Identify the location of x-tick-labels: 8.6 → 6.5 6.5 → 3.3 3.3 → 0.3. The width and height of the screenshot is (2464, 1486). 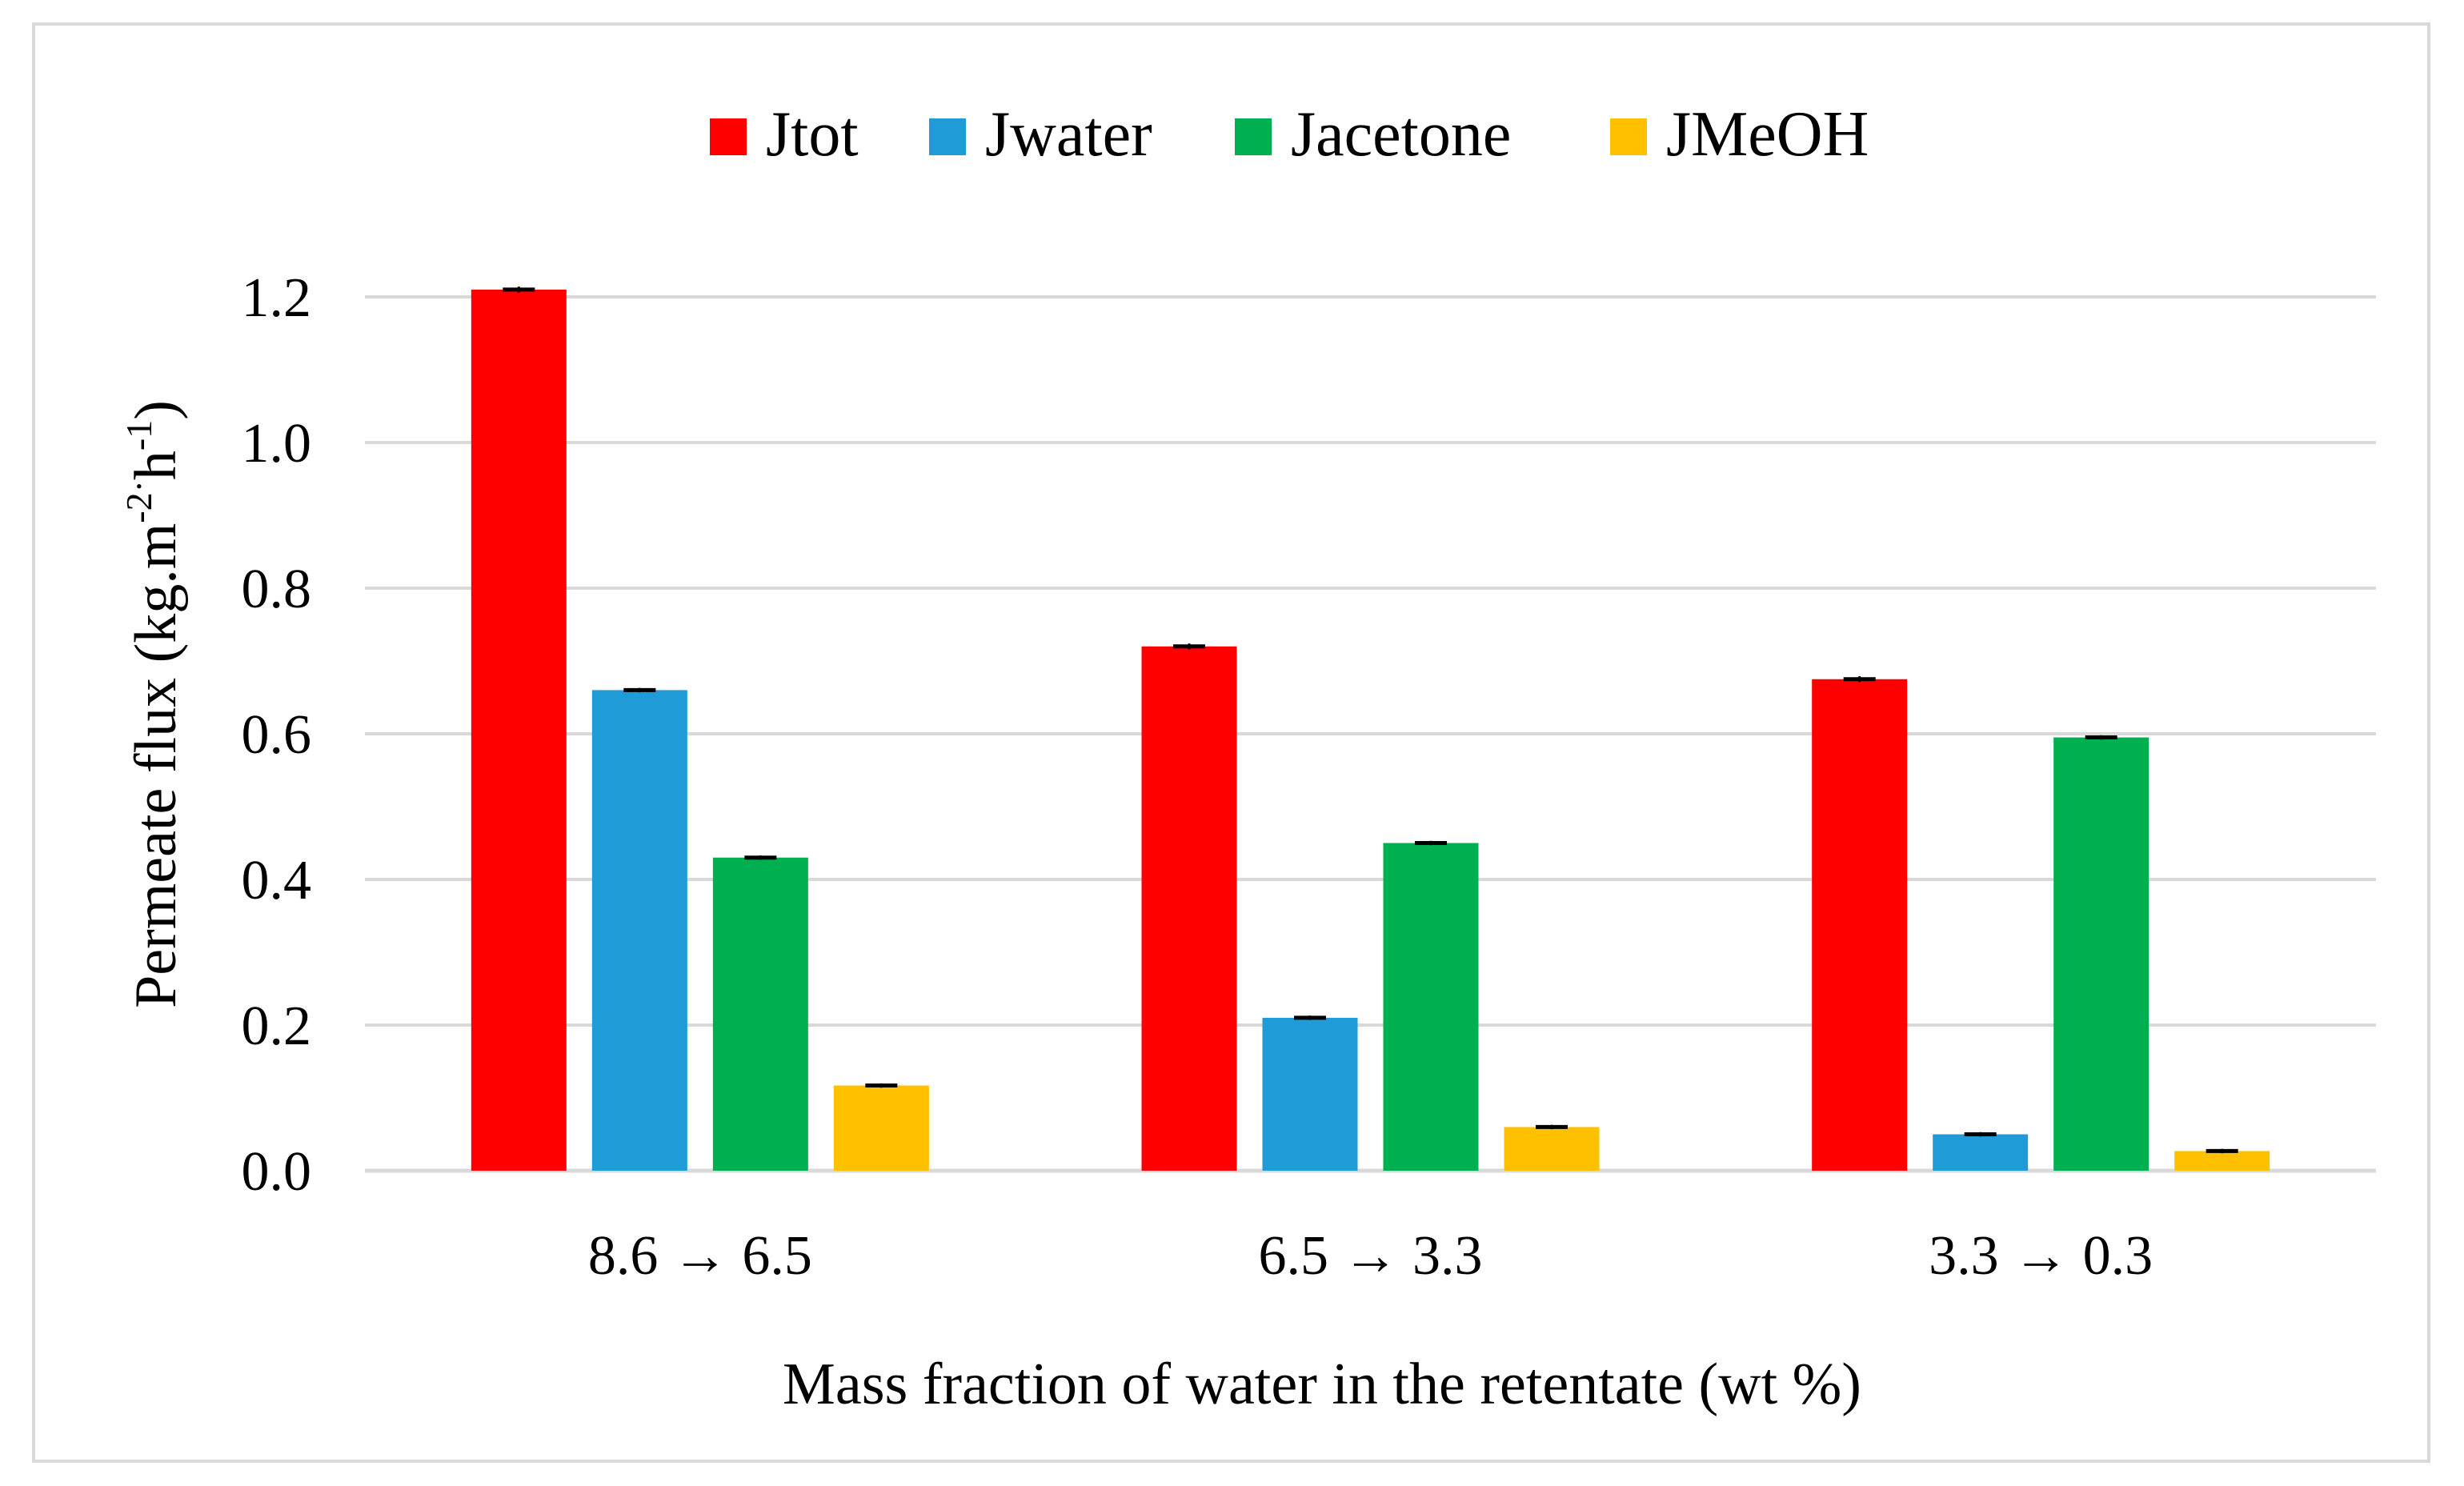
(1370, 1256).